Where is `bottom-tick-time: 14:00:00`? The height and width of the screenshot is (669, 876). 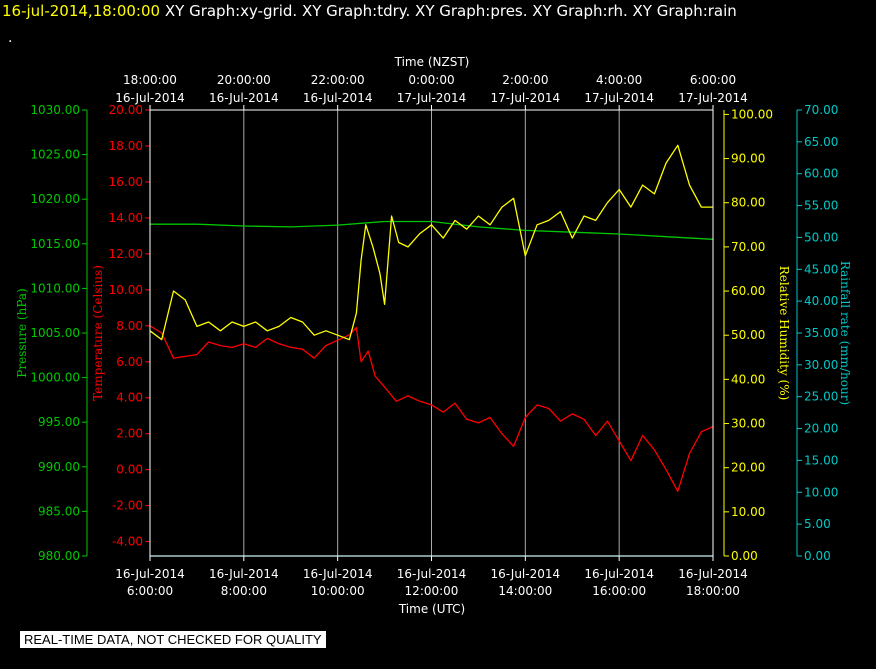 bottom-tick-time: 14:00:00 is located at coordinates (525, 591).